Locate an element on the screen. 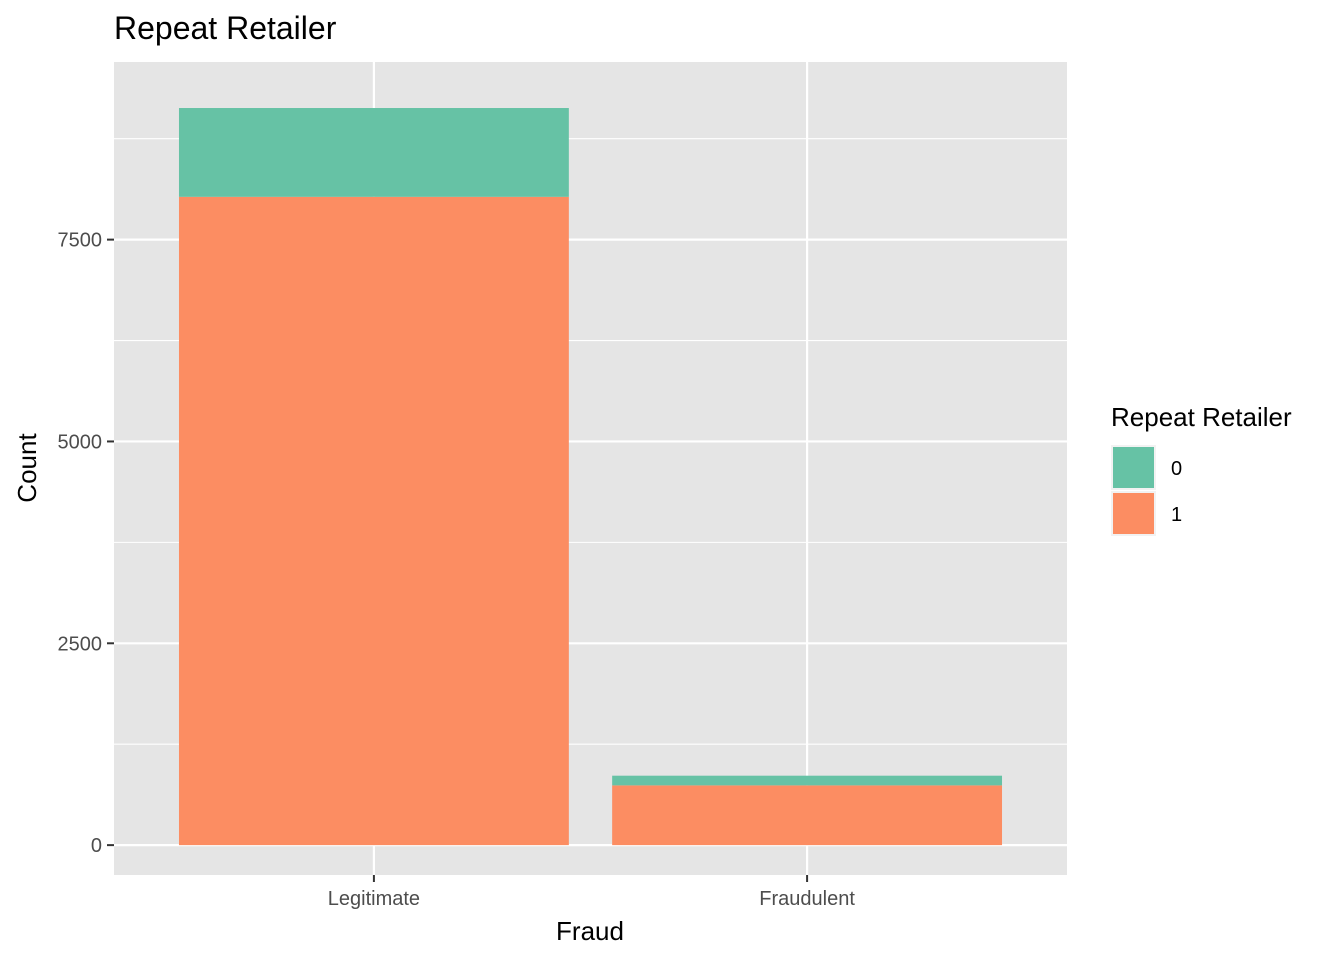 Image resolution: width=1344 pixels, height=960 pixels. y-tick-label-2: 5000 is located at coordinates (80, 442).